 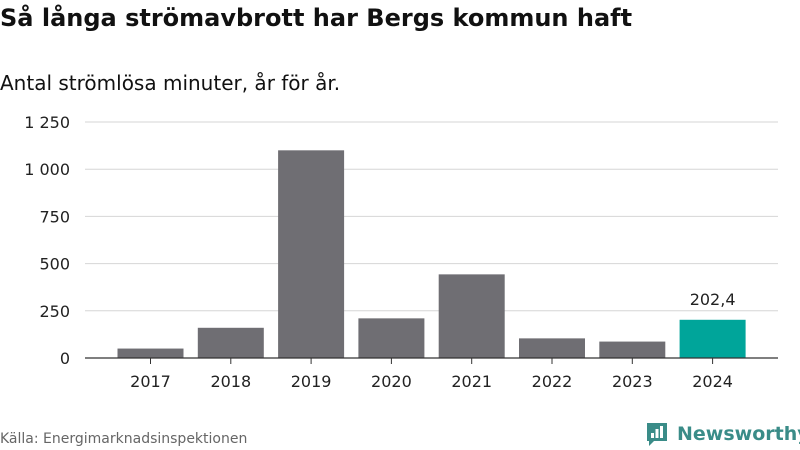 I want to click on y-tick-label: 0, so click(x=65, y=358).